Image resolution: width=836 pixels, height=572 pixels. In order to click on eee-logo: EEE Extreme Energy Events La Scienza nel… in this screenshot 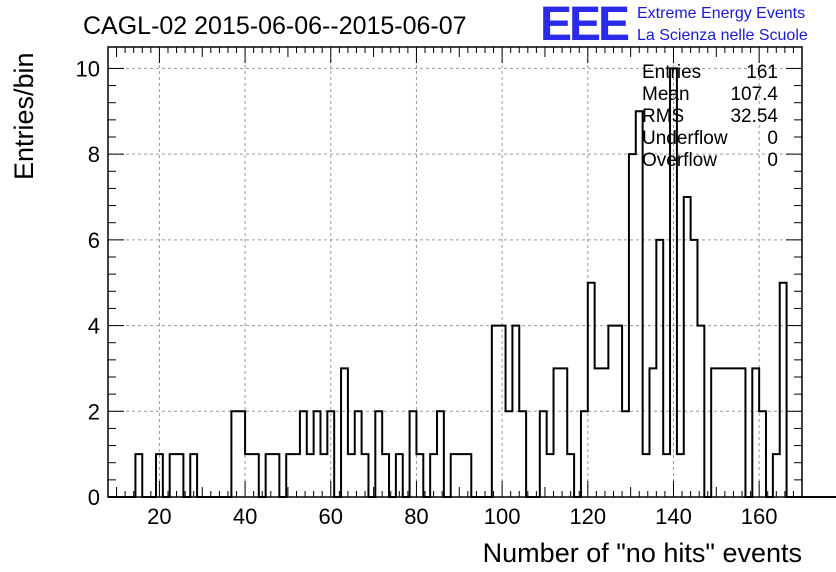, I will do `click(674, 25)`.